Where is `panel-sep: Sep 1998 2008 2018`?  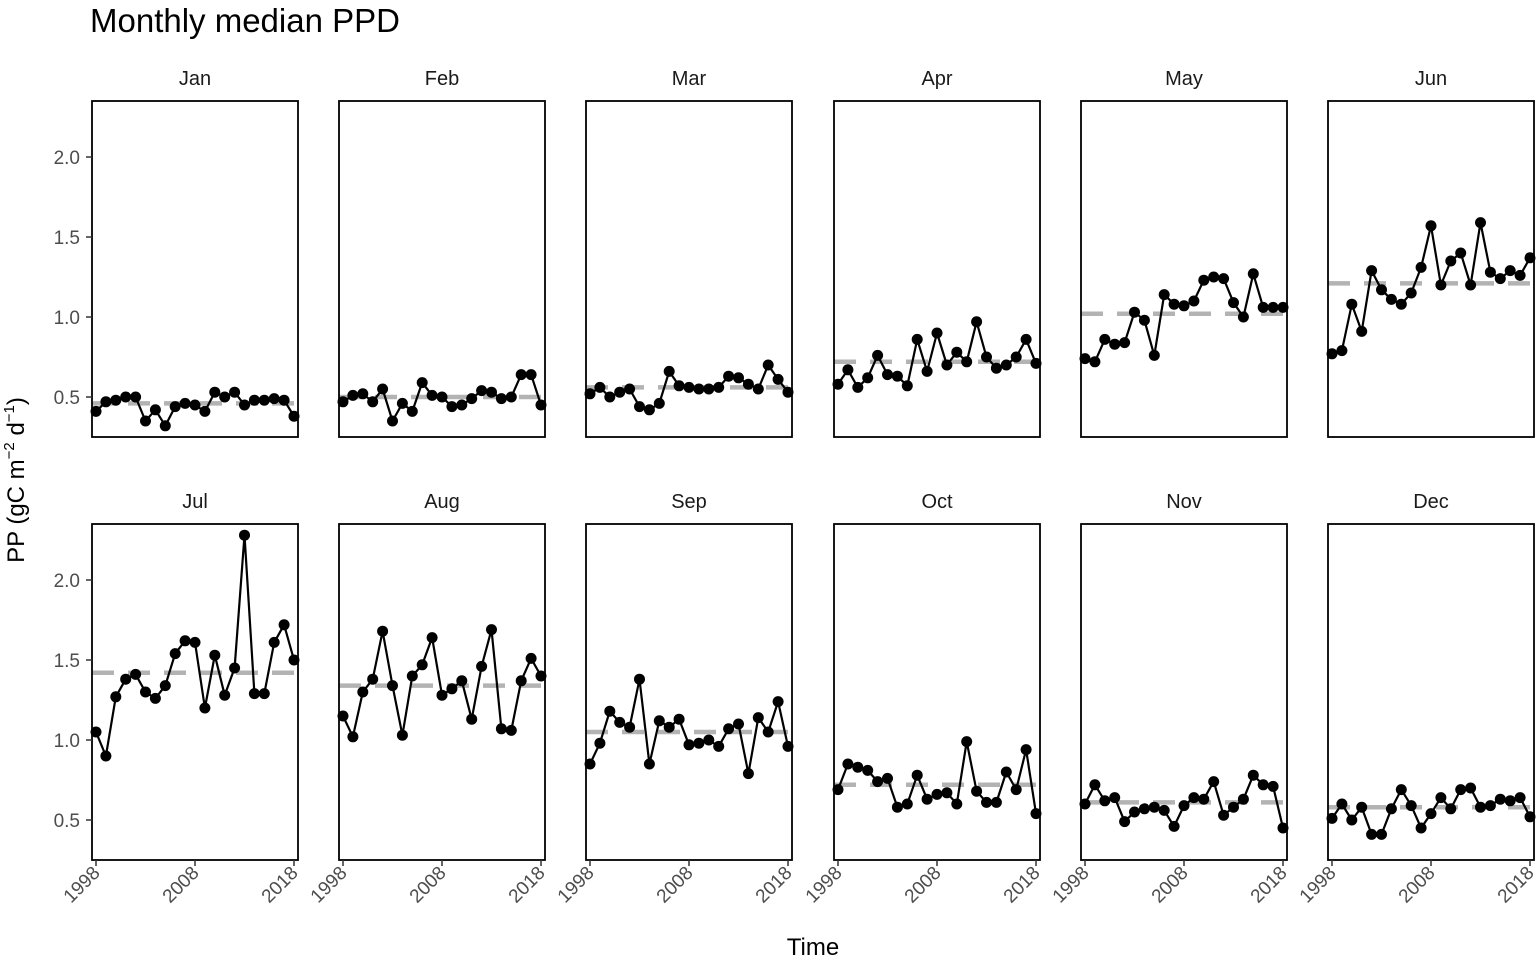 panel-sep: Sep 1998 2008 2018 is located at coordinates (675, 699).